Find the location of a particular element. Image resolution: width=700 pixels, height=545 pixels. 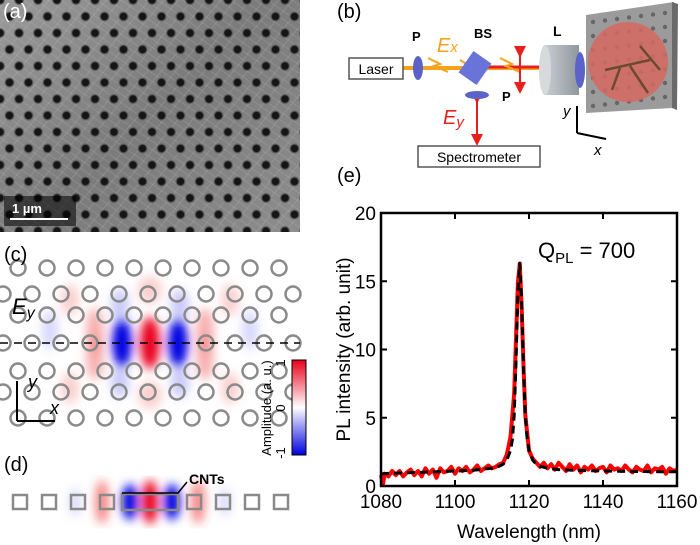

laser-spot is located at coordinates (628, 62).